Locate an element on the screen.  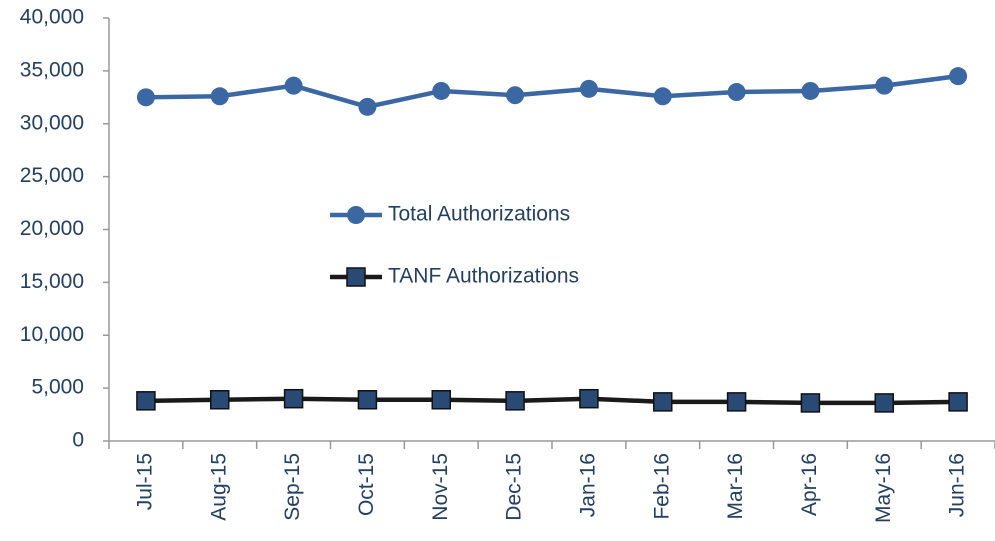
x-tick-label: Feb-16 is located at coordinates (661, 486).